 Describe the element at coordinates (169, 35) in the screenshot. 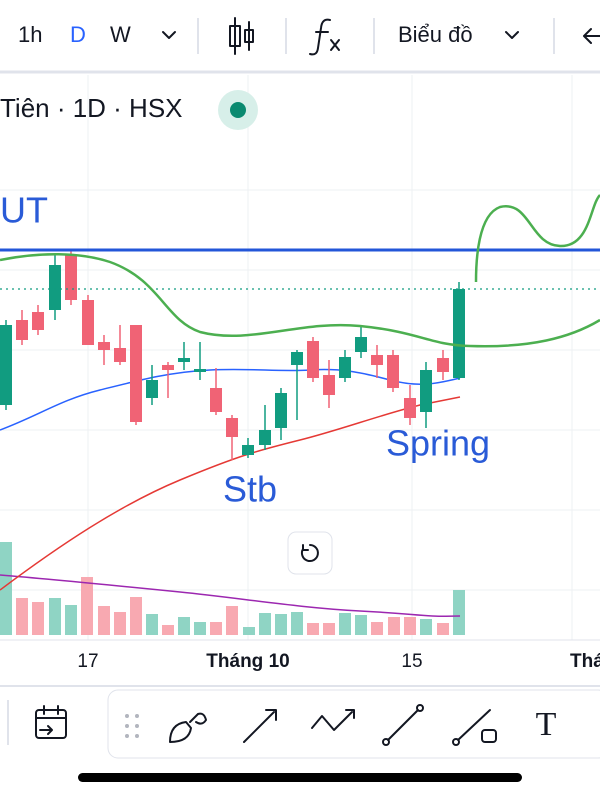

I see `interval-chevron` at that location.